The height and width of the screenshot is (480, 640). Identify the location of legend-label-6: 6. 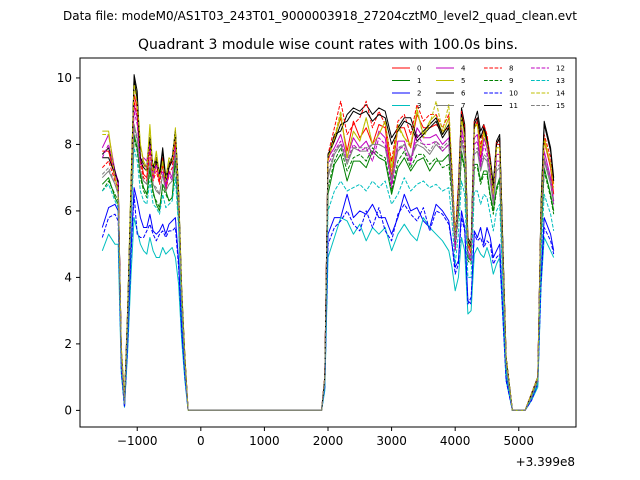
(463, 94).